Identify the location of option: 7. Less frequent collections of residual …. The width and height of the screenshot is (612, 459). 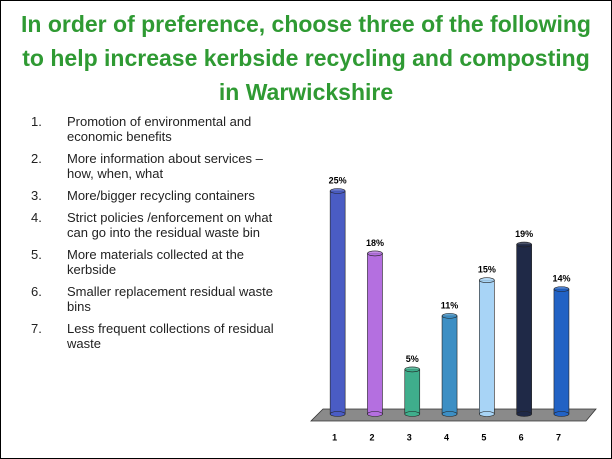
(158, 336).